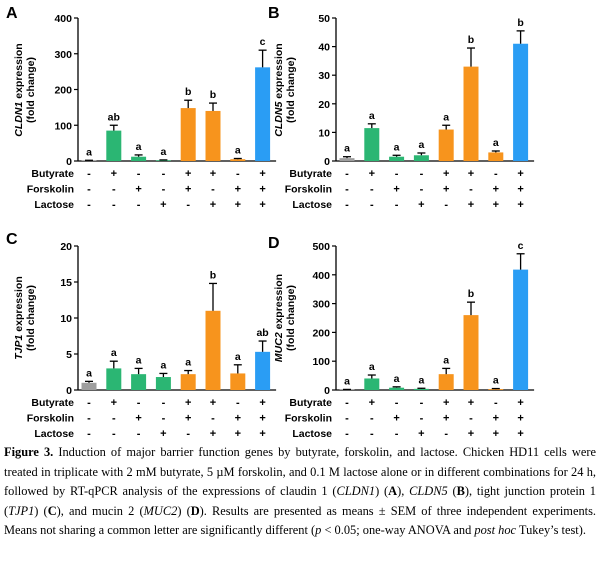  I want to click on y-axis-label: MUC2 expression, so click(279, 318).